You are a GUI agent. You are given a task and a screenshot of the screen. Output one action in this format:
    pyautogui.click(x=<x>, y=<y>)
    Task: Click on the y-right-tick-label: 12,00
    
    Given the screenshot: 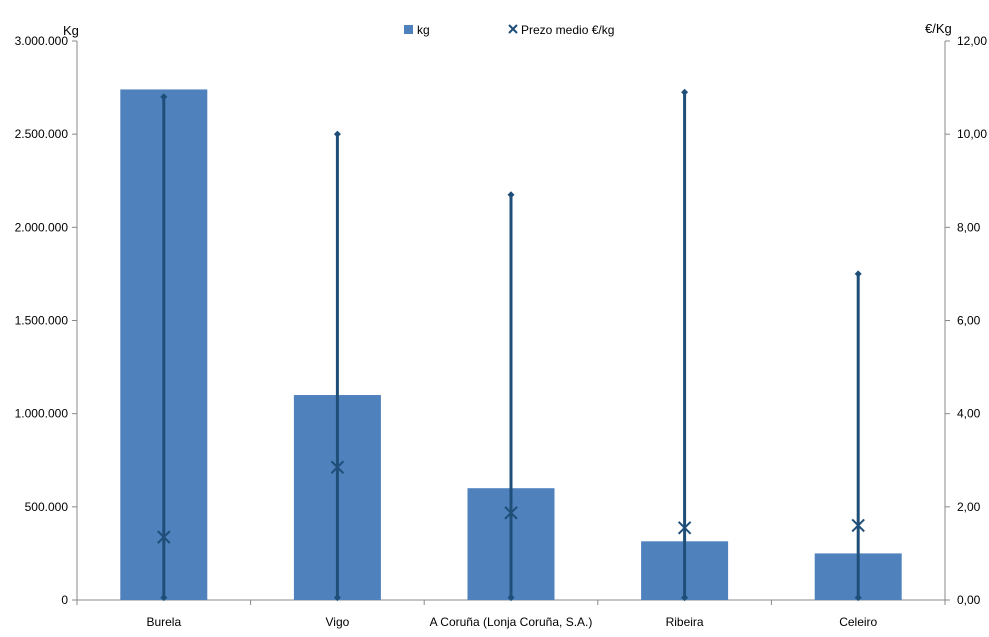 What is the action you would take?
    pyautogui.click(x=972, y=41)
    